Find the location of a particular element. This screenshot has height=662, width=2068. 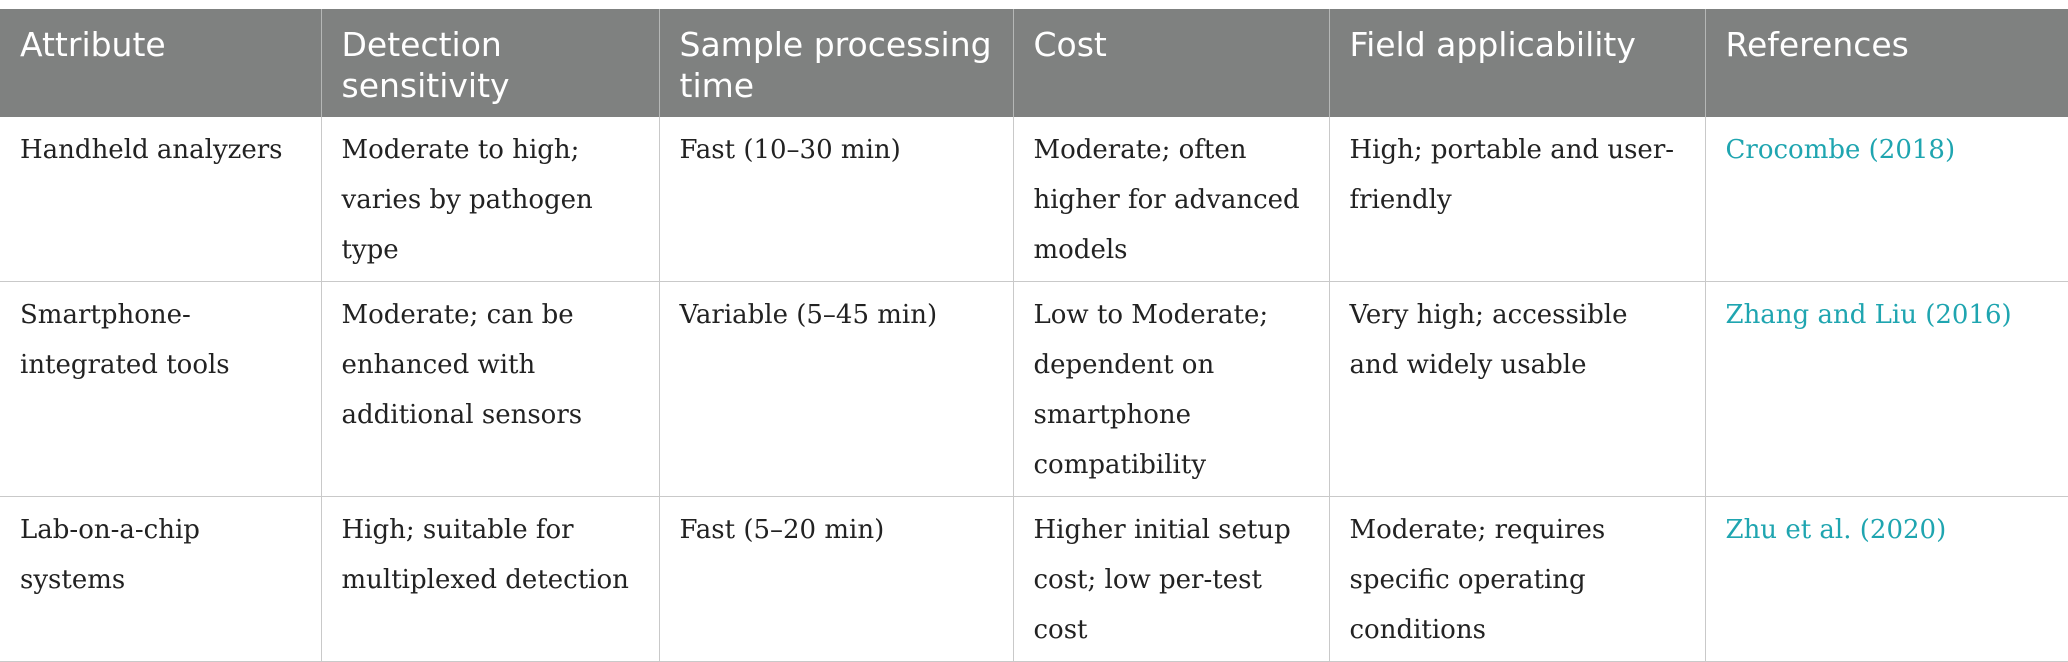

cell-field-applicability: High; portable and user-friendly is located at coordinates (1516, 199).